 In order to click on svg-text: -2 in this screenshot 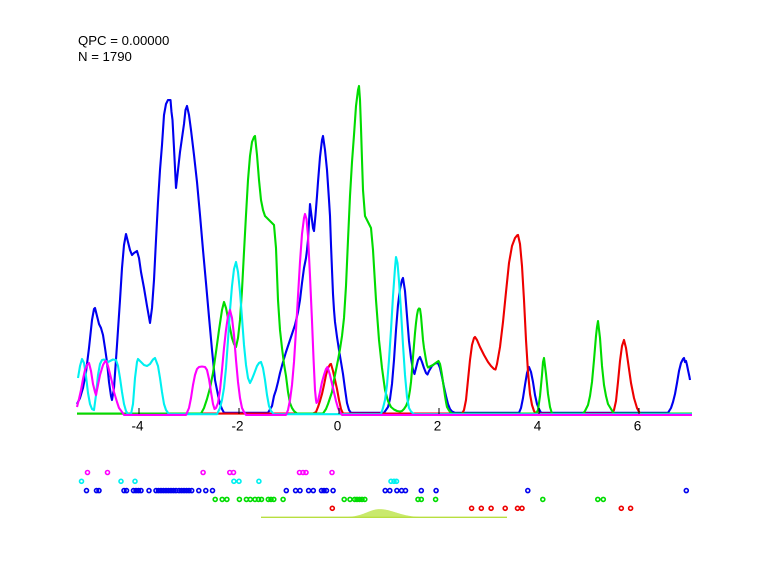, I will do `click(237, 426)`.